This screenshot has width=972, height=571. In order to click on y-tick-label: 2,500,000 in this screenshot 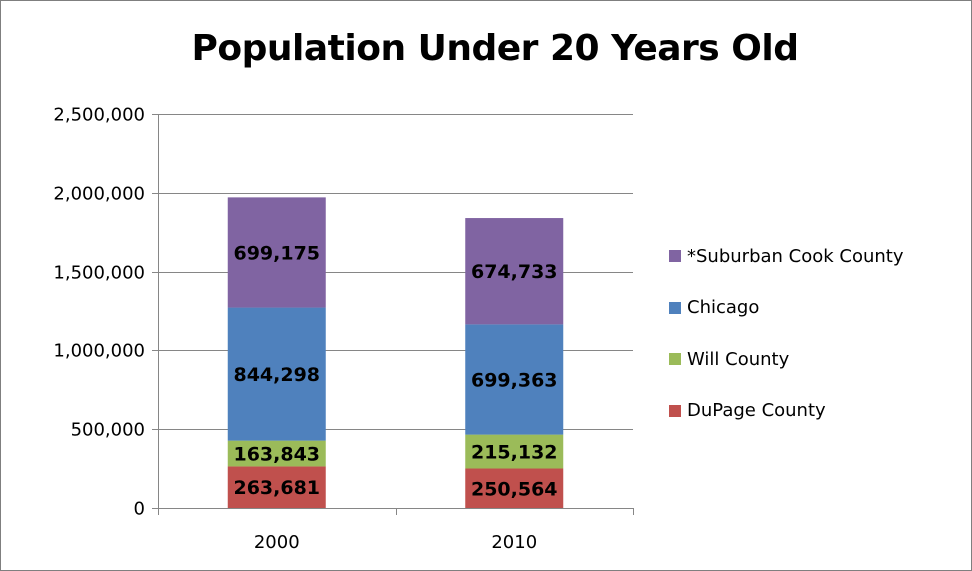, I will do `click(99, 115)`.